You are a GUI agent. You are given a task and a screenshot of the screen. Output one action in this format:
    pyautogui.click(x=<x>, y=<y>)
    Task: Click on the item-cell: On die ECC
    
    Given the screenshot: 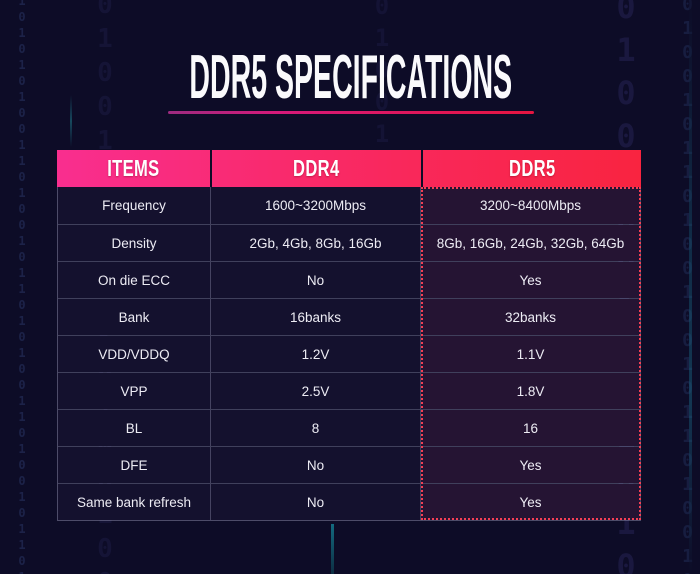 What is the action you would take?
    pyautogui.click(x=134, y=280)
    